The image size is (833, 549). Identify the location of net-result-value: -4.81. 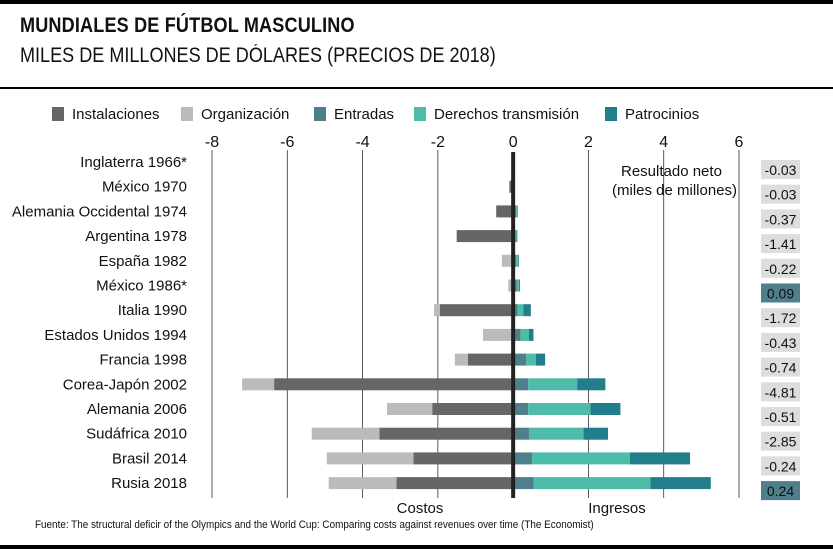
(781, 392).